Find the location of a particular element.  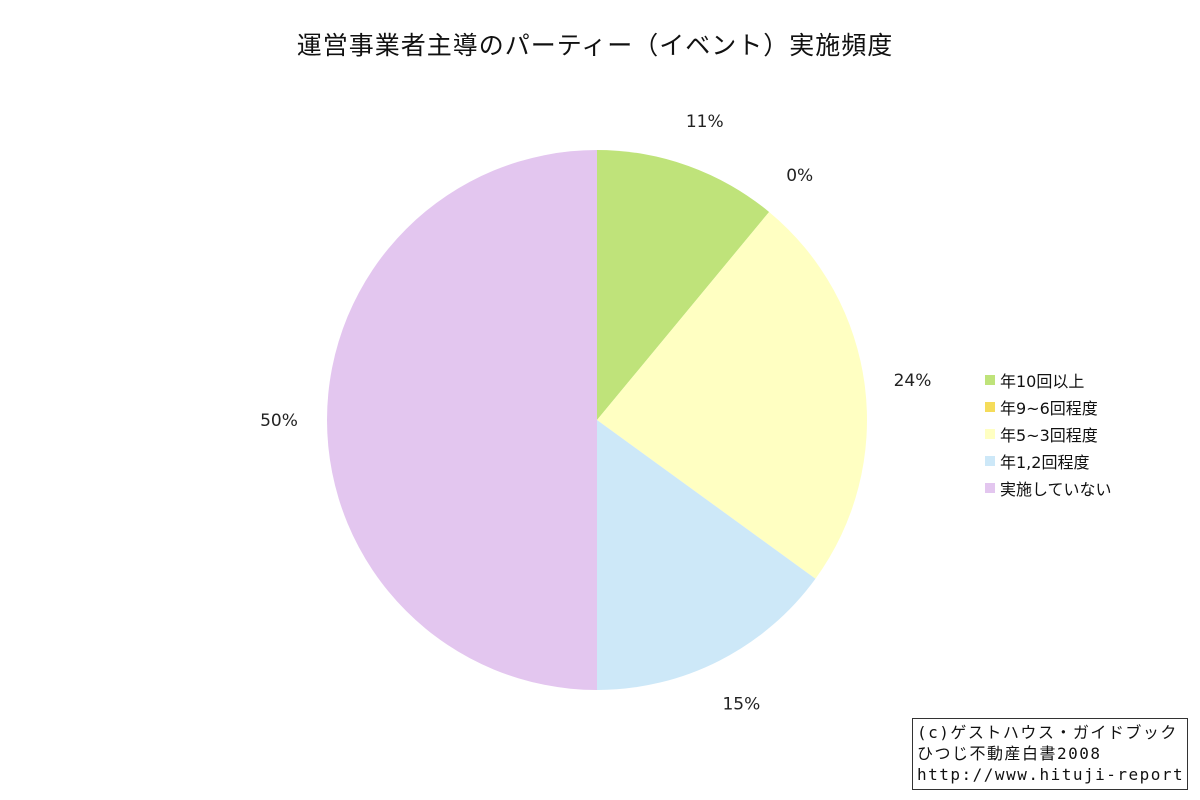

legend-item: 年1,2回程度 is located at coordinates (1048, 460).